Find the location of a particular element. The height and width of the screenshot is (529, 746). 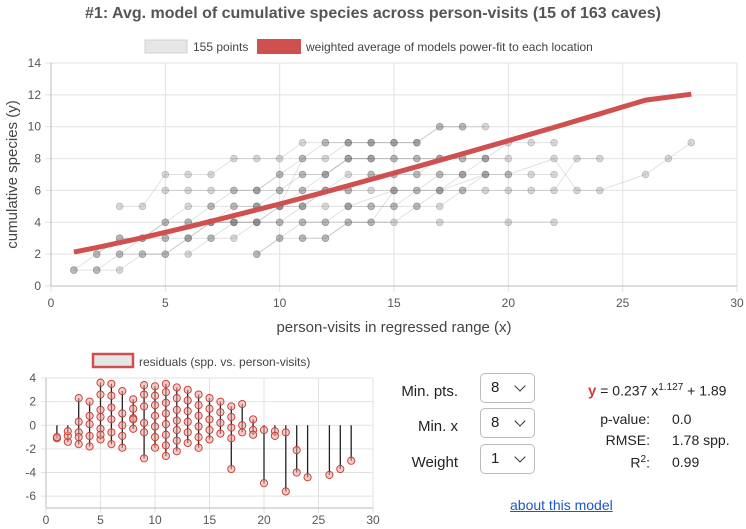

r2-label: R2: is located at coordinates (640, 462).